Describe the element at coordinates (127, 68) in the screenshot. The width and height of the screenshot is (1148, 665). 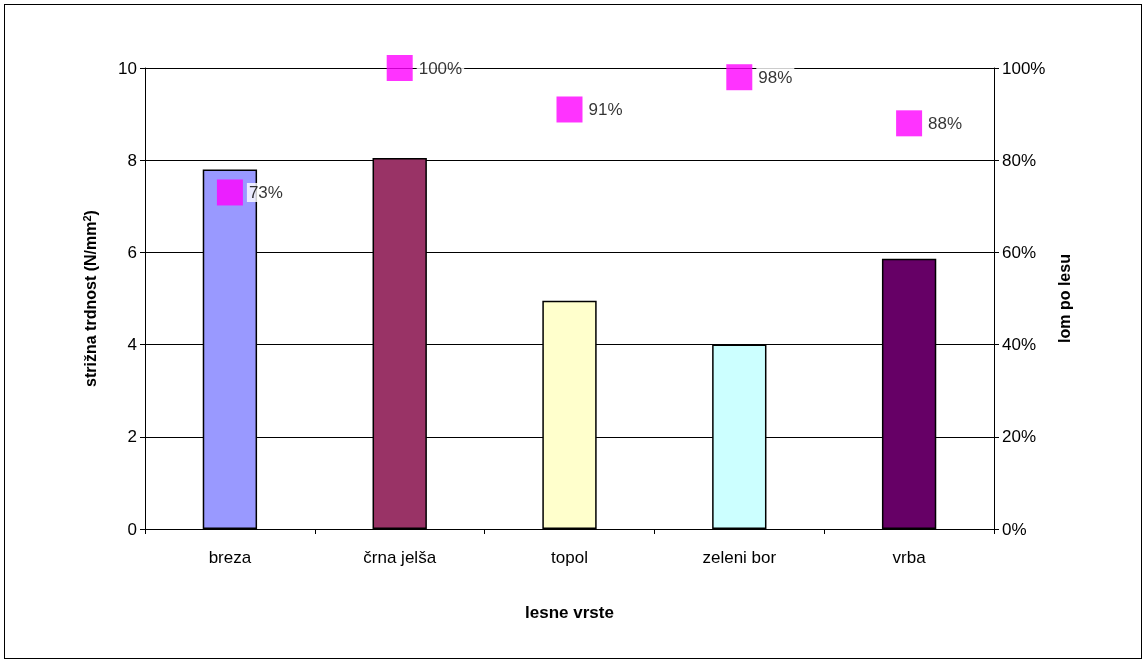
I see `y-tick-label: 10` at that location.